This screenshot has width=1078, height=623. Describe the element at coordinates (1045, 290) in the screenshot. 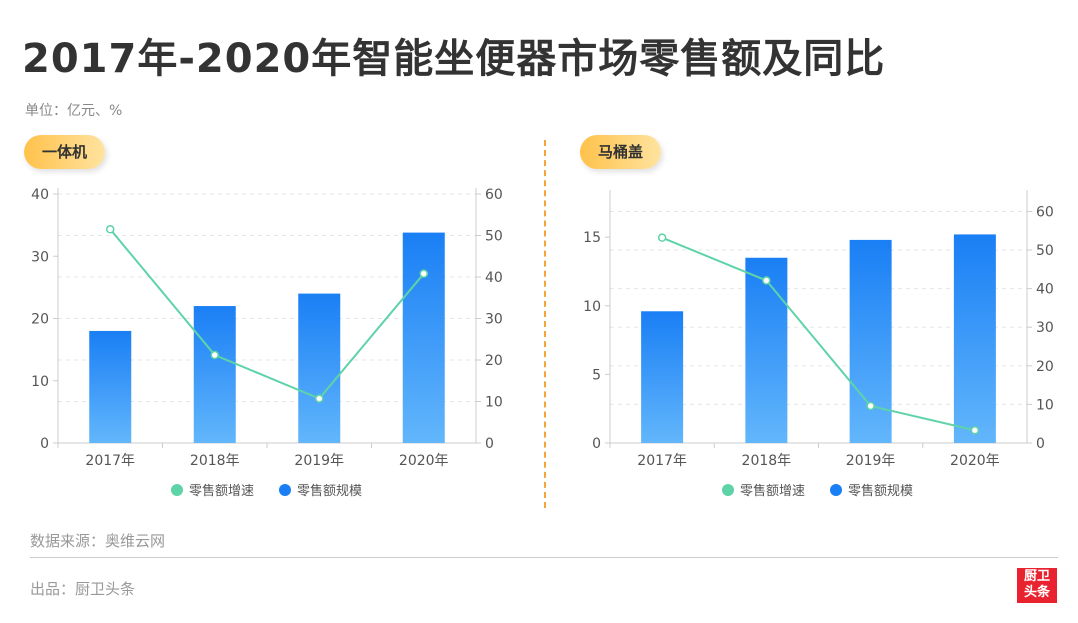

I see `right-y-tick-right-label: 40` at that location.